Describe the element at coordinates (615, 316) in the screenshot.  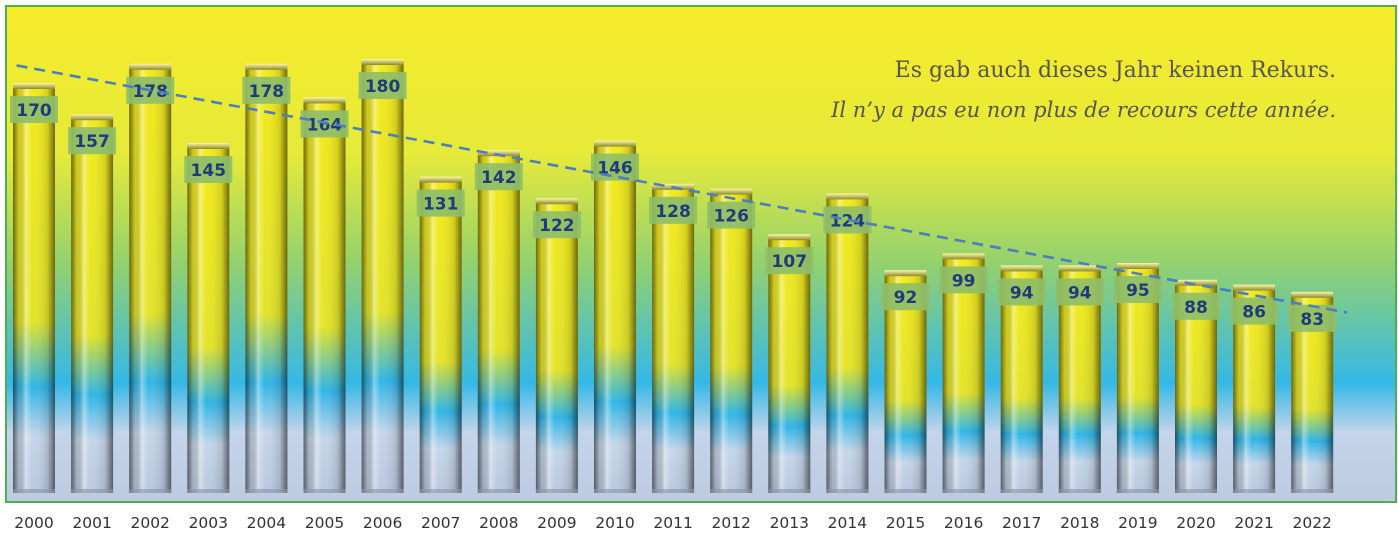
I see `bar-2010` at that location.